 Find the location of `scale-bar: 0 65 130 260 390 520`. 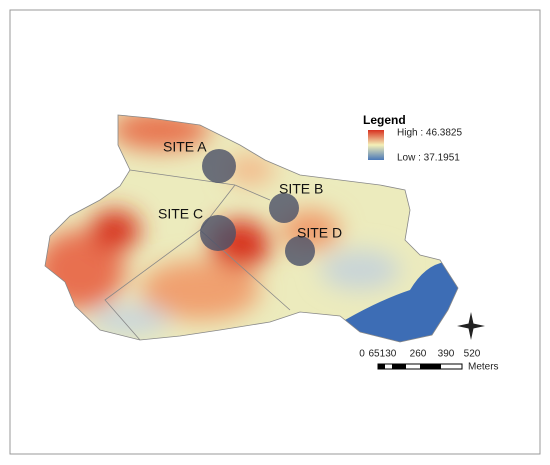

scale-bar: 0 65 130 260 390 520 is located at coordinates (420, 359).